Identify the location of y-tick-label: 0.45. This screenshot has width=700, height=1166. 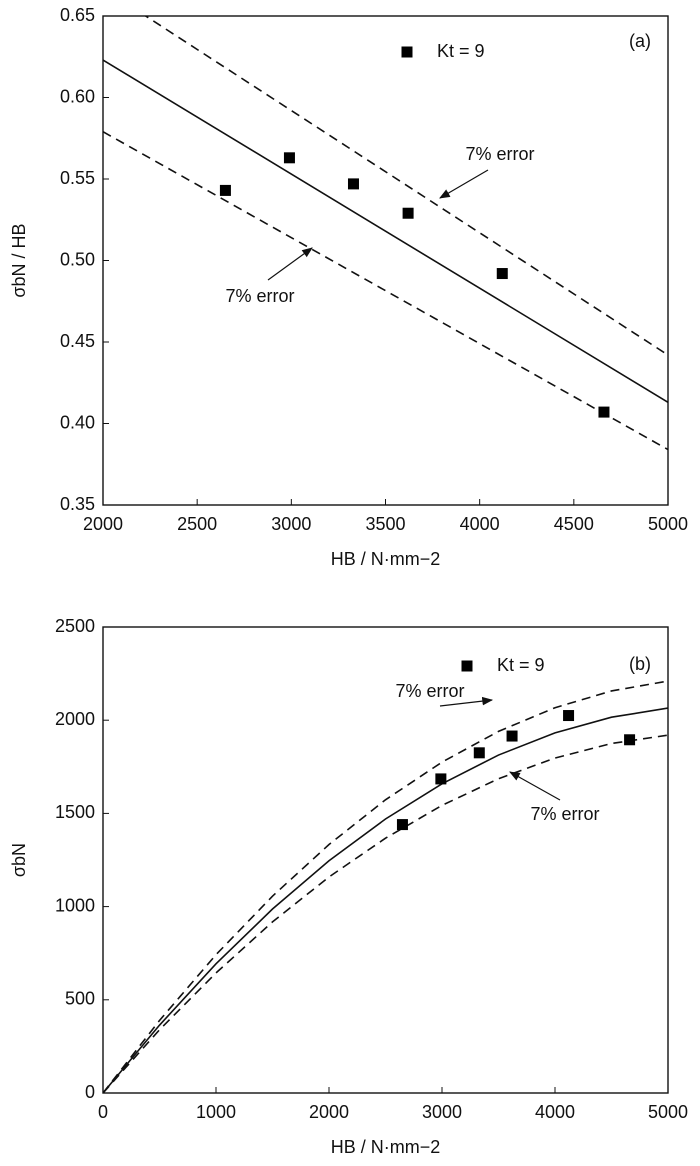
(77, 341).